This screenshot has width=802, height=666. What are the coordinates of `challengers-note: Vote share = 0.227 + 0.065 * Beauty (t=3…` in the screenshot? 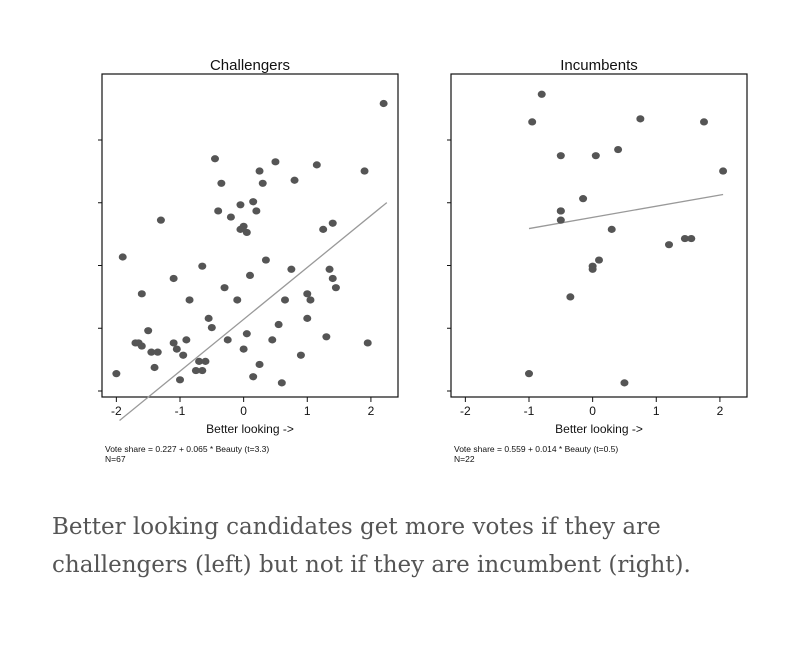 It's located at (187, 449).